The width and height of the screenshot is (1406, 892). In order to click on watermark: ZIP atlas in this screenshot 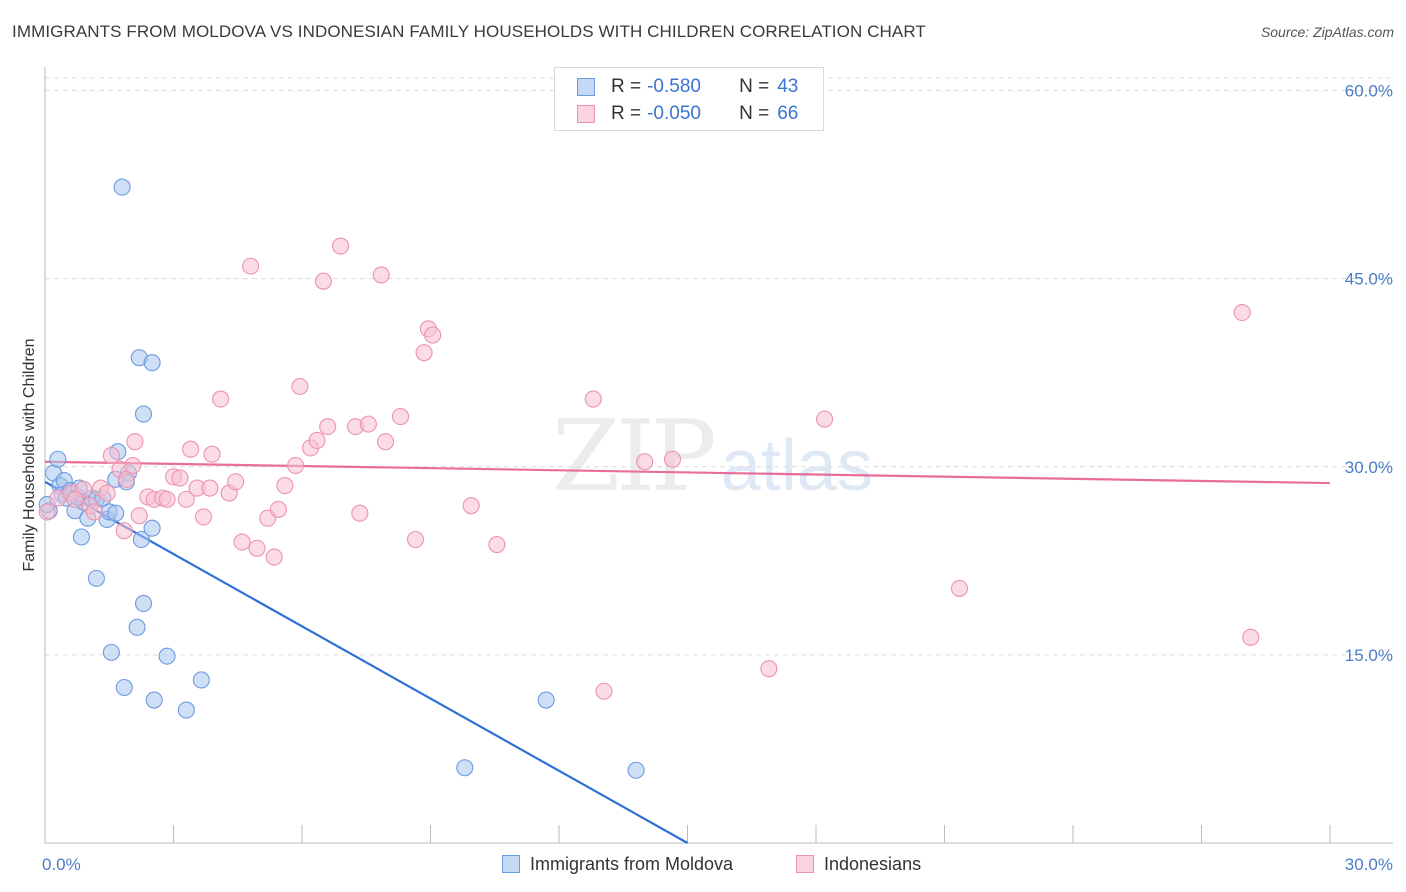, I will do `click(712, 457)`.